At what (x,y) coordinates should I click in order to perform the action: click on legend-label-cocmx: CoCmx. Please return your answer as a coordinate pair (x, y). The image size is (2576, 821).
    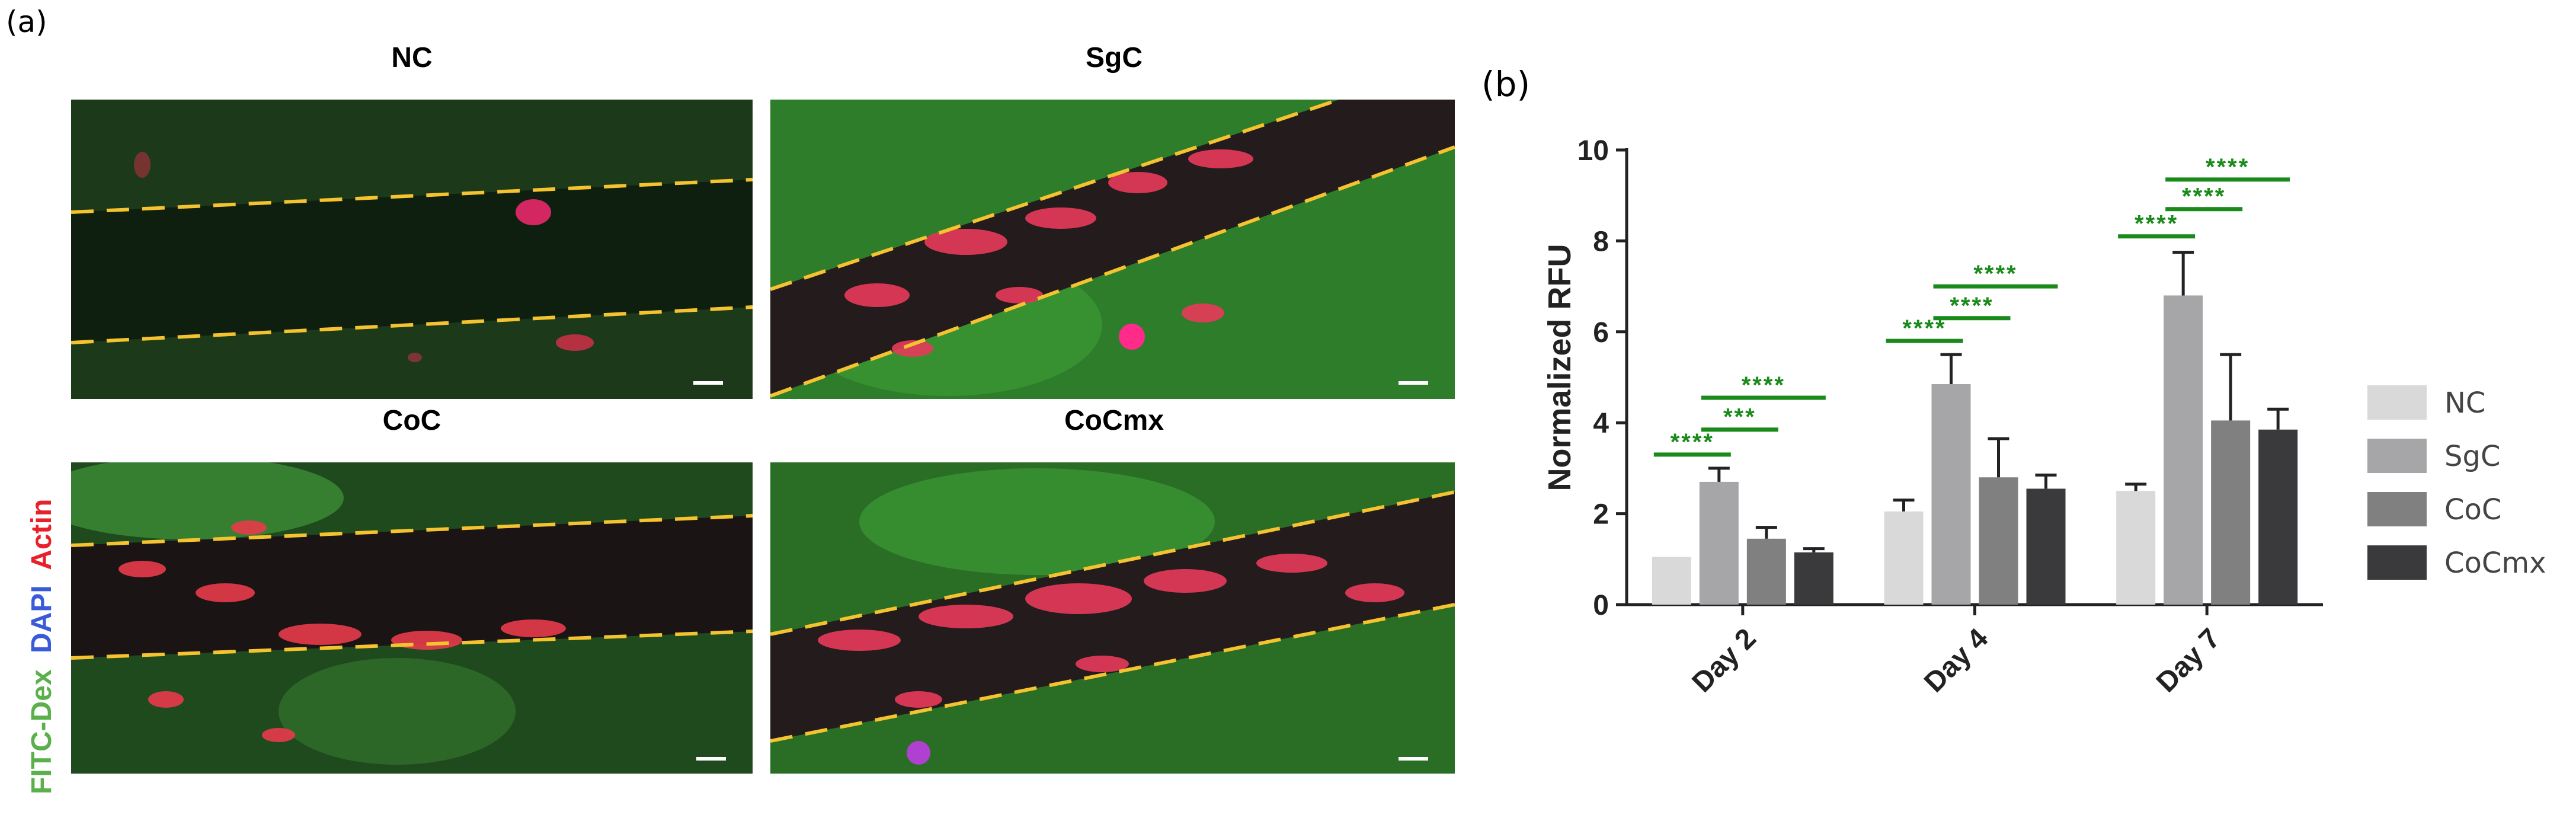
    Looking at the image, I should click on (2495, 563).